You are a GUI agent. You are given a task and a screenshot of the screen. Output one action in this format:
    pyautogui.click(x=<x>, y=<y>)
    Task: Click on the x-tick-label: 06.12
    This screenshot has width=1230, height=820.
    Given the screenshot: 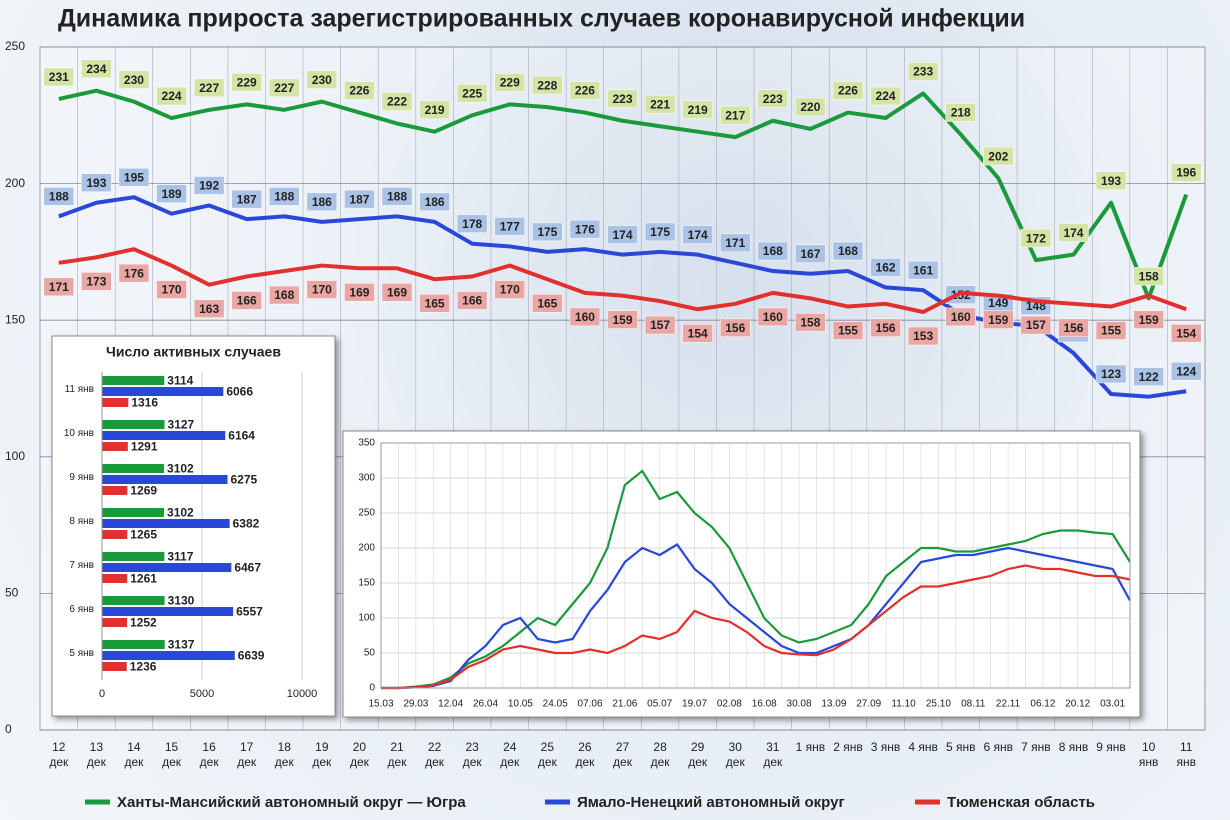 What is the action you would take?
    pyautogui.click(x=1042, y=704)
    